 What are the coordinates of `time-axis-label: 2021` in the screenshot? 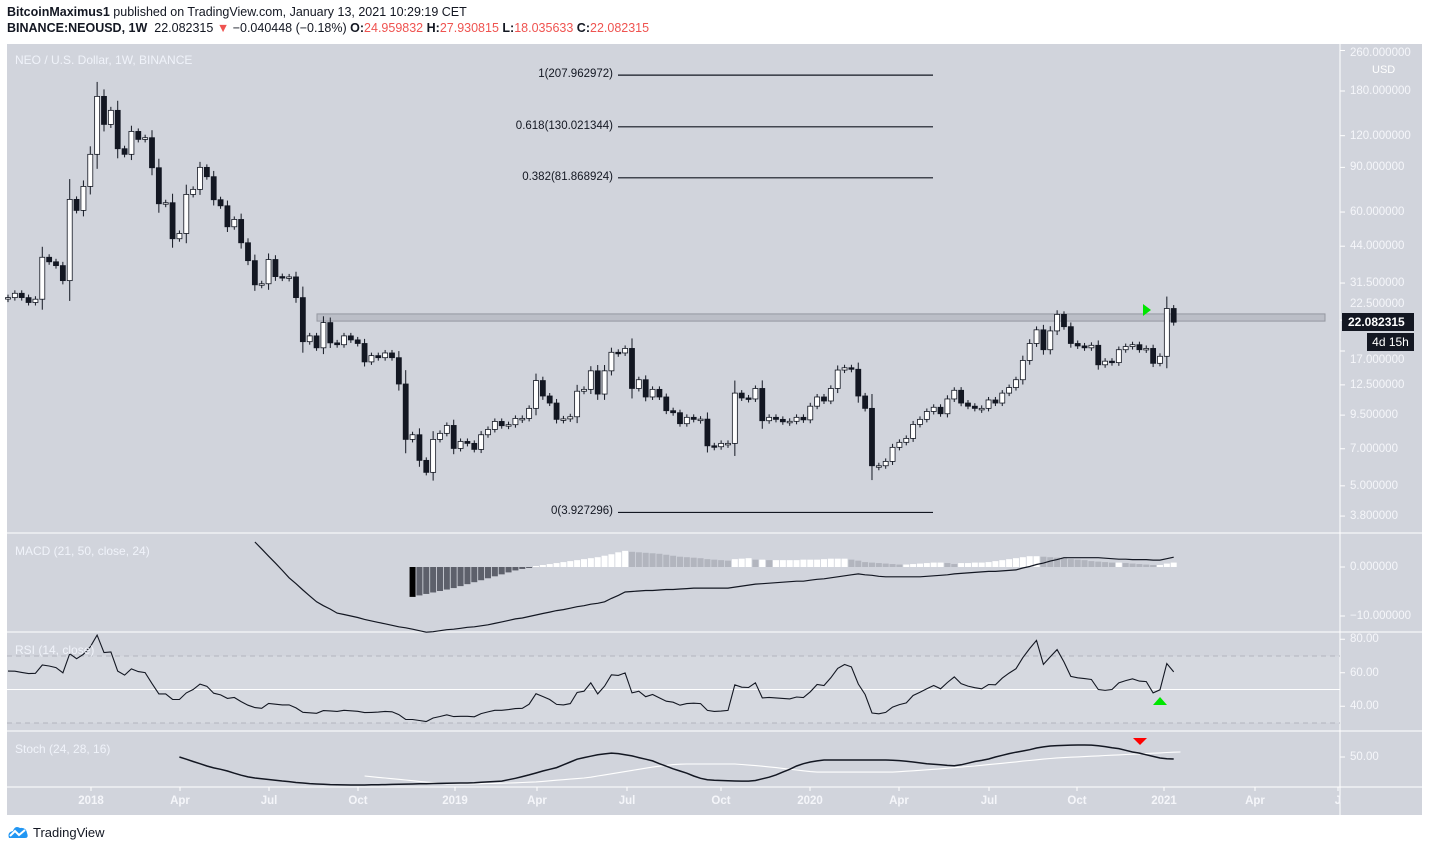 It's located at (1164, 801).